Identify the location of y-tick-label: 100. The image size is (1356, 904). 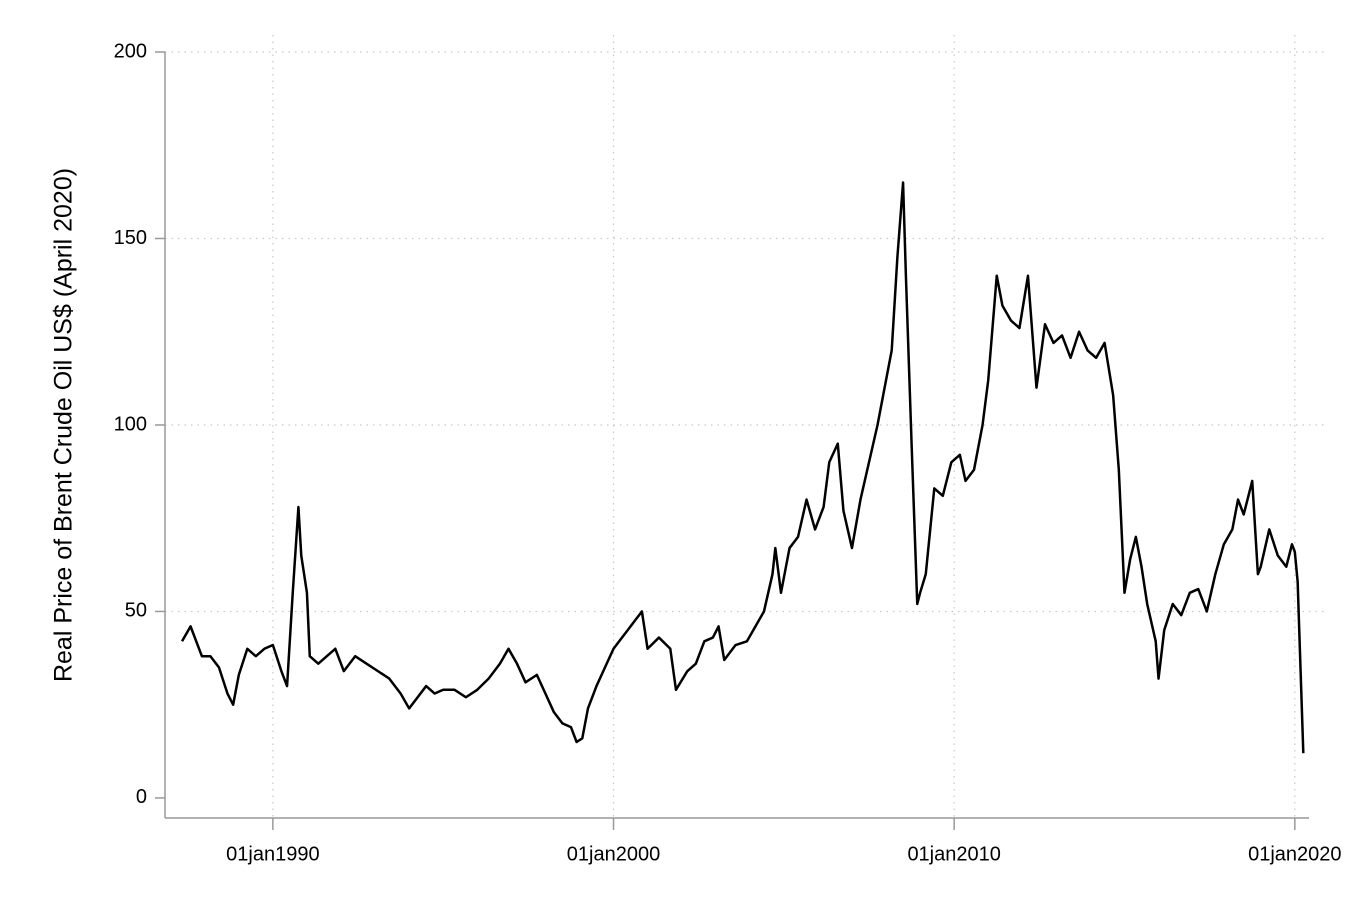
(130, 424).